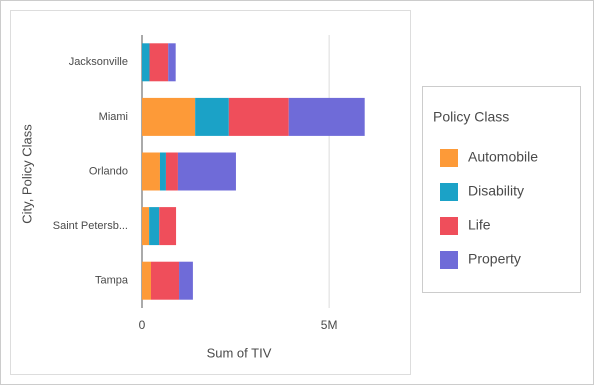 Image resolution: width=594 pixels, height=390 pixels. I want to click on legend-label: Disability, so click(496, 191).